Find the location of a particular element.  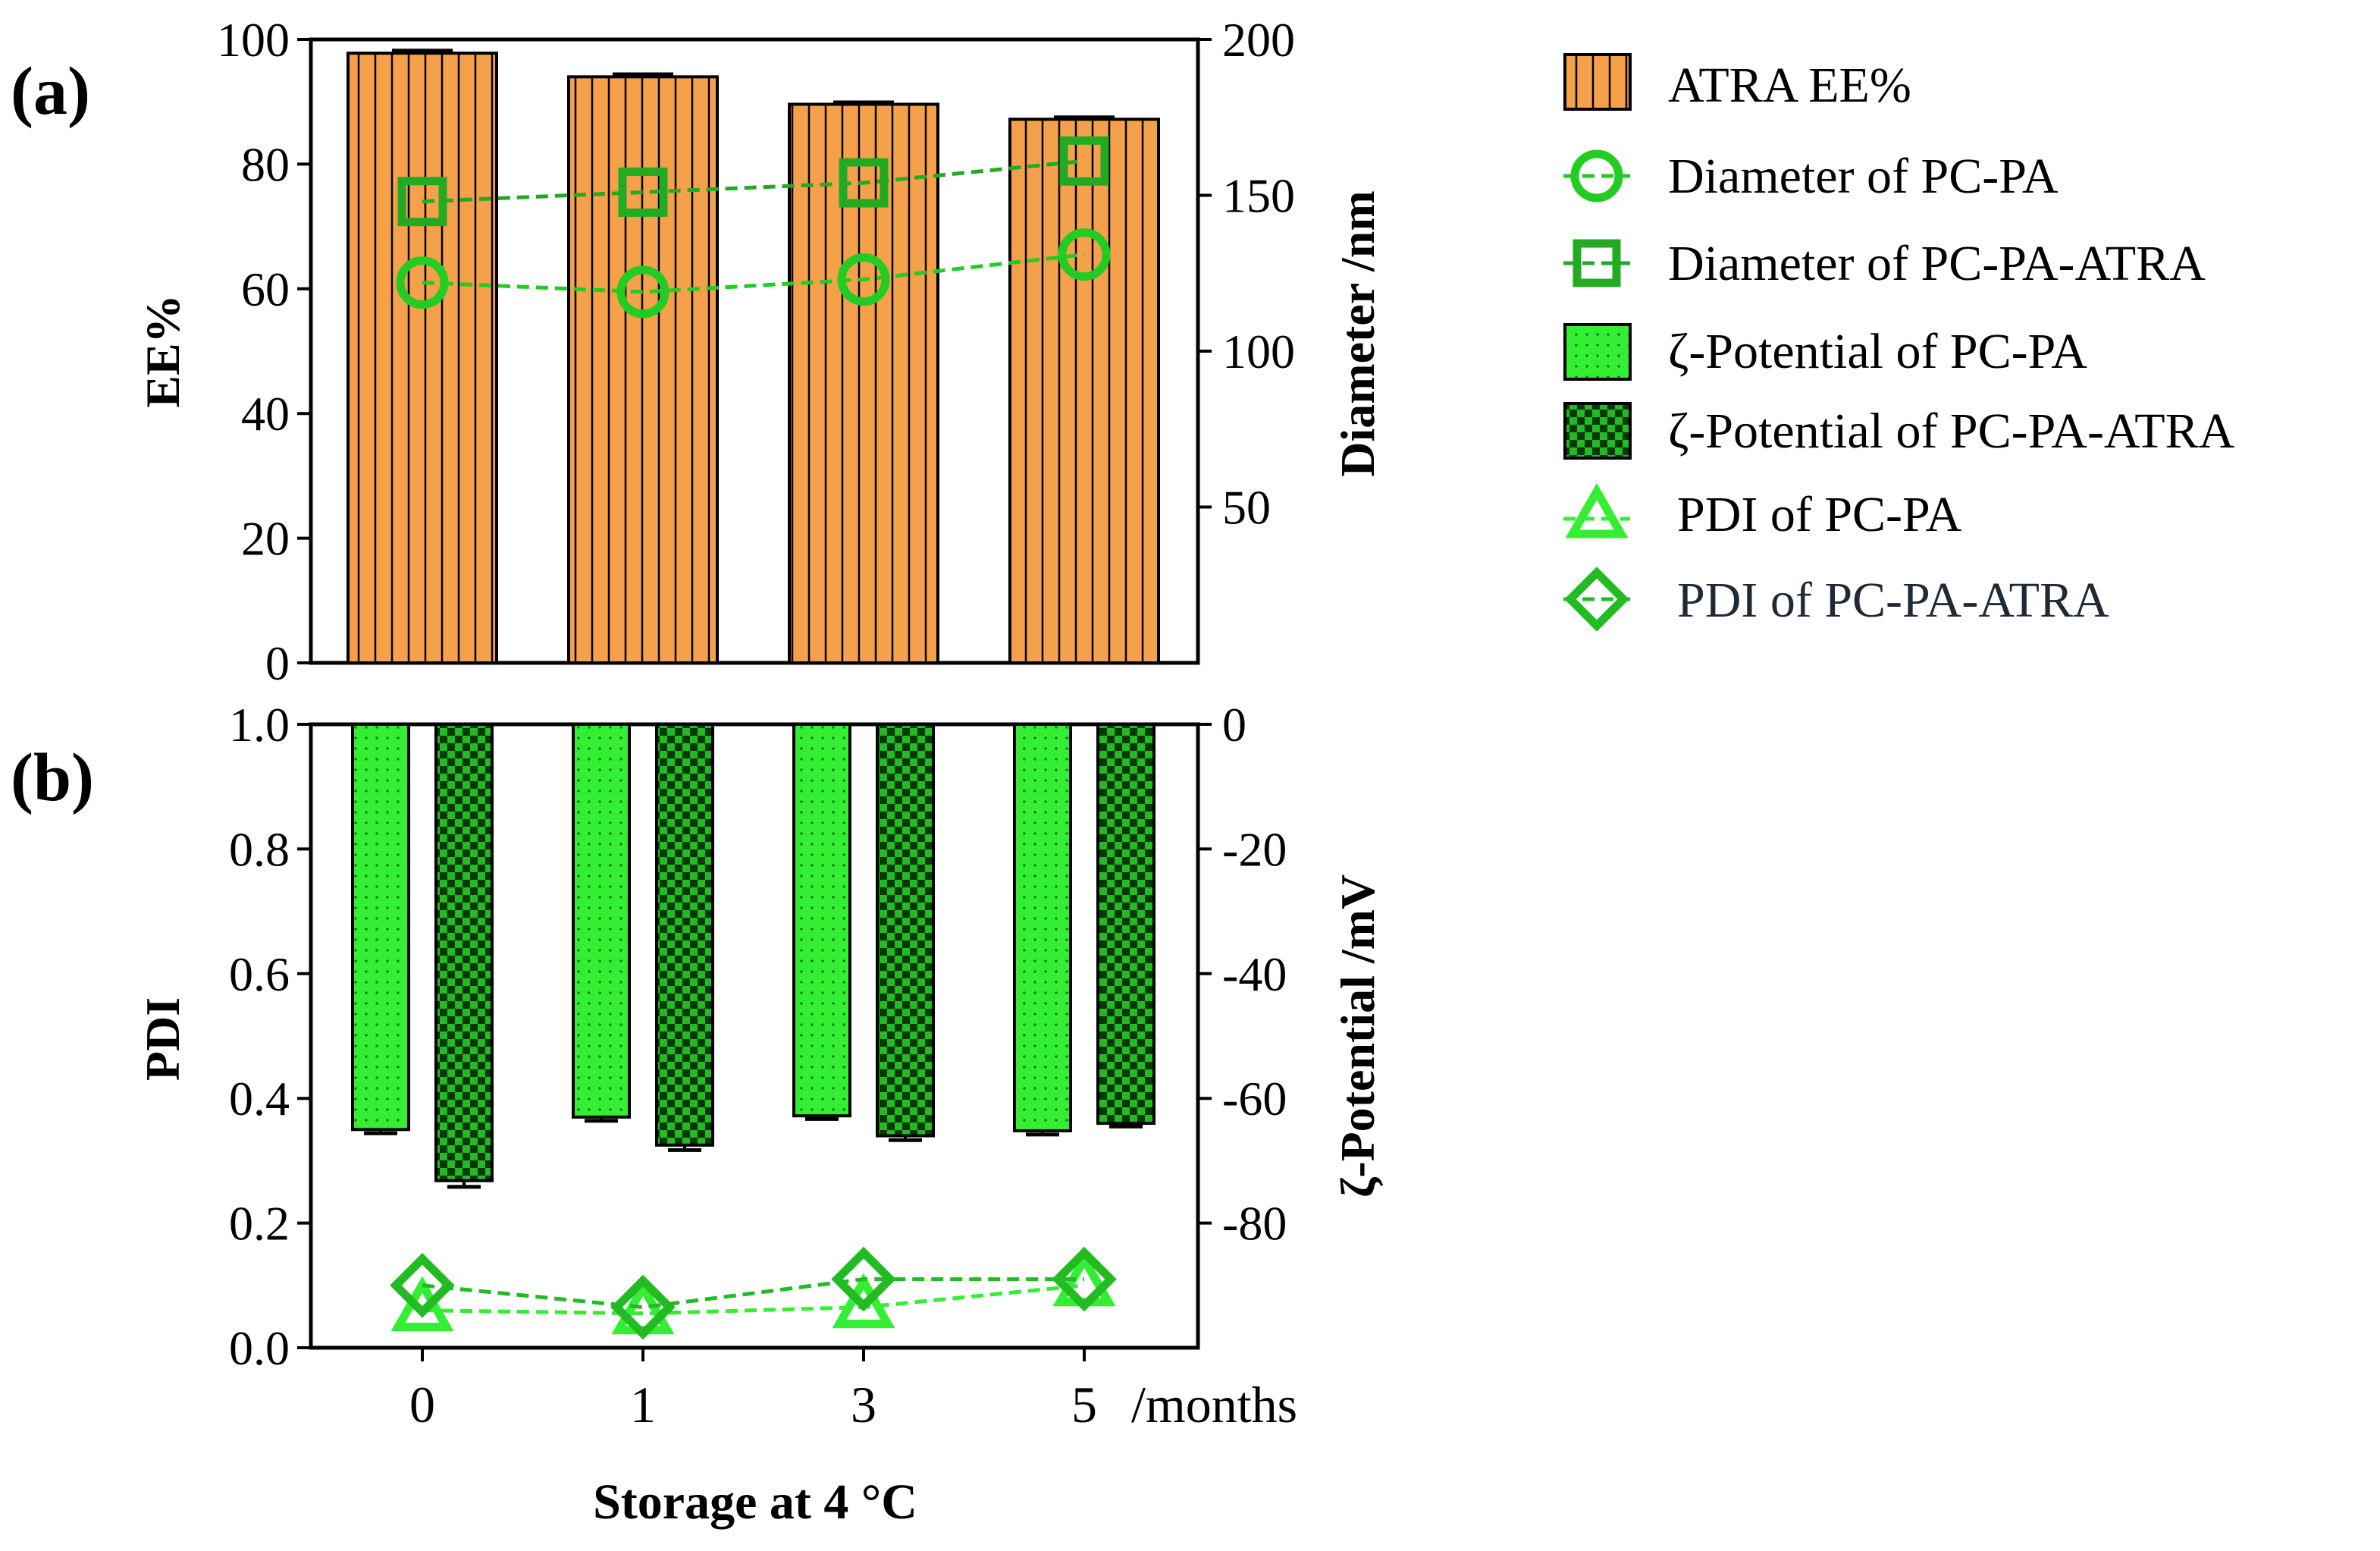

legend-item-zeta-pc-pa: ζ-Potential of PC-PA is located at coordinates (1825, 352).